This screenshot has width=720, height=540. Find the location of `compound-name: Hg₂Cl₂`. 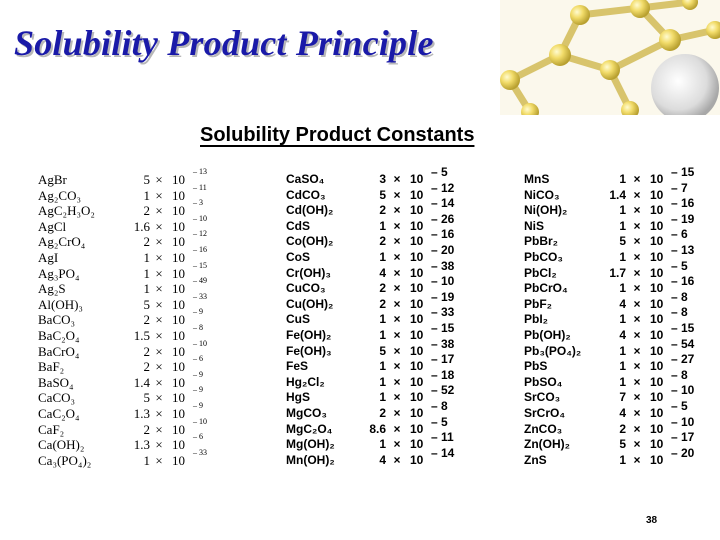

compound-name: Hg₂Cl₂ is located at coordinates (305, 381).